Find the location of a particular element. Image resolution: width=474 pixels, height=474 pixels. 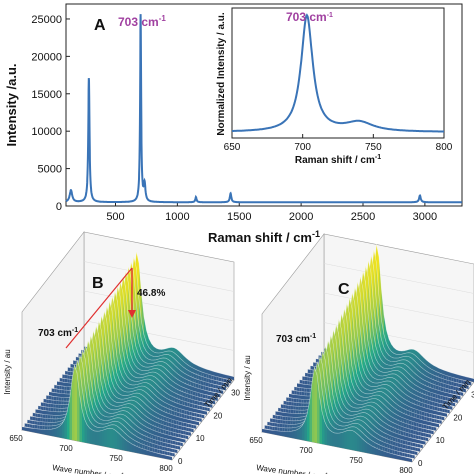

panel-a-y-tick-label: 25000 is located at coordinates (46, 20).